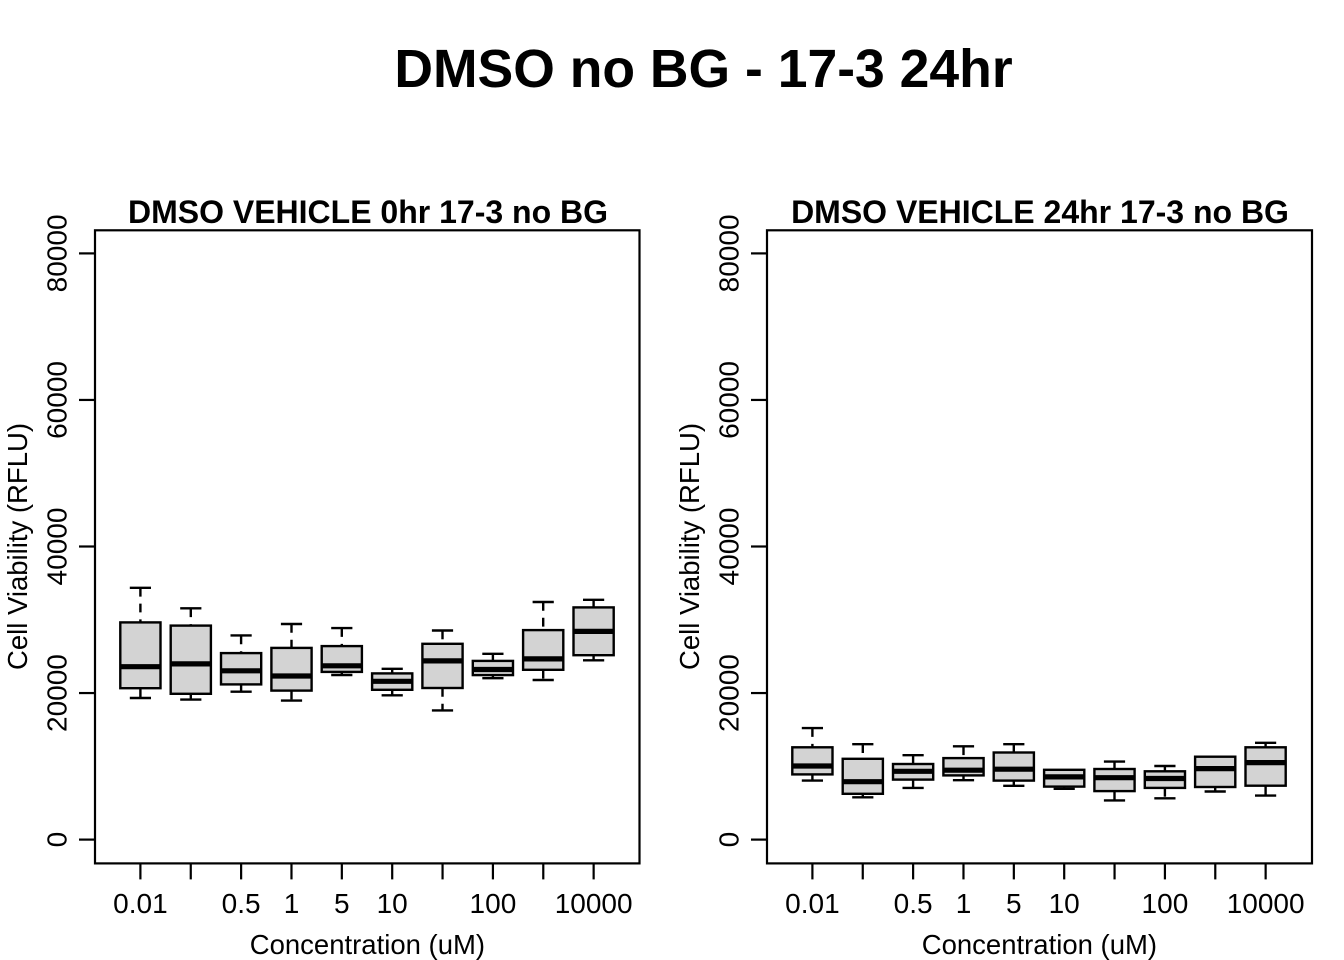 The image size is (1344, 960). I want to click on svg-text: DMSO no BG - 17-3 24hr, so click(703, 69).